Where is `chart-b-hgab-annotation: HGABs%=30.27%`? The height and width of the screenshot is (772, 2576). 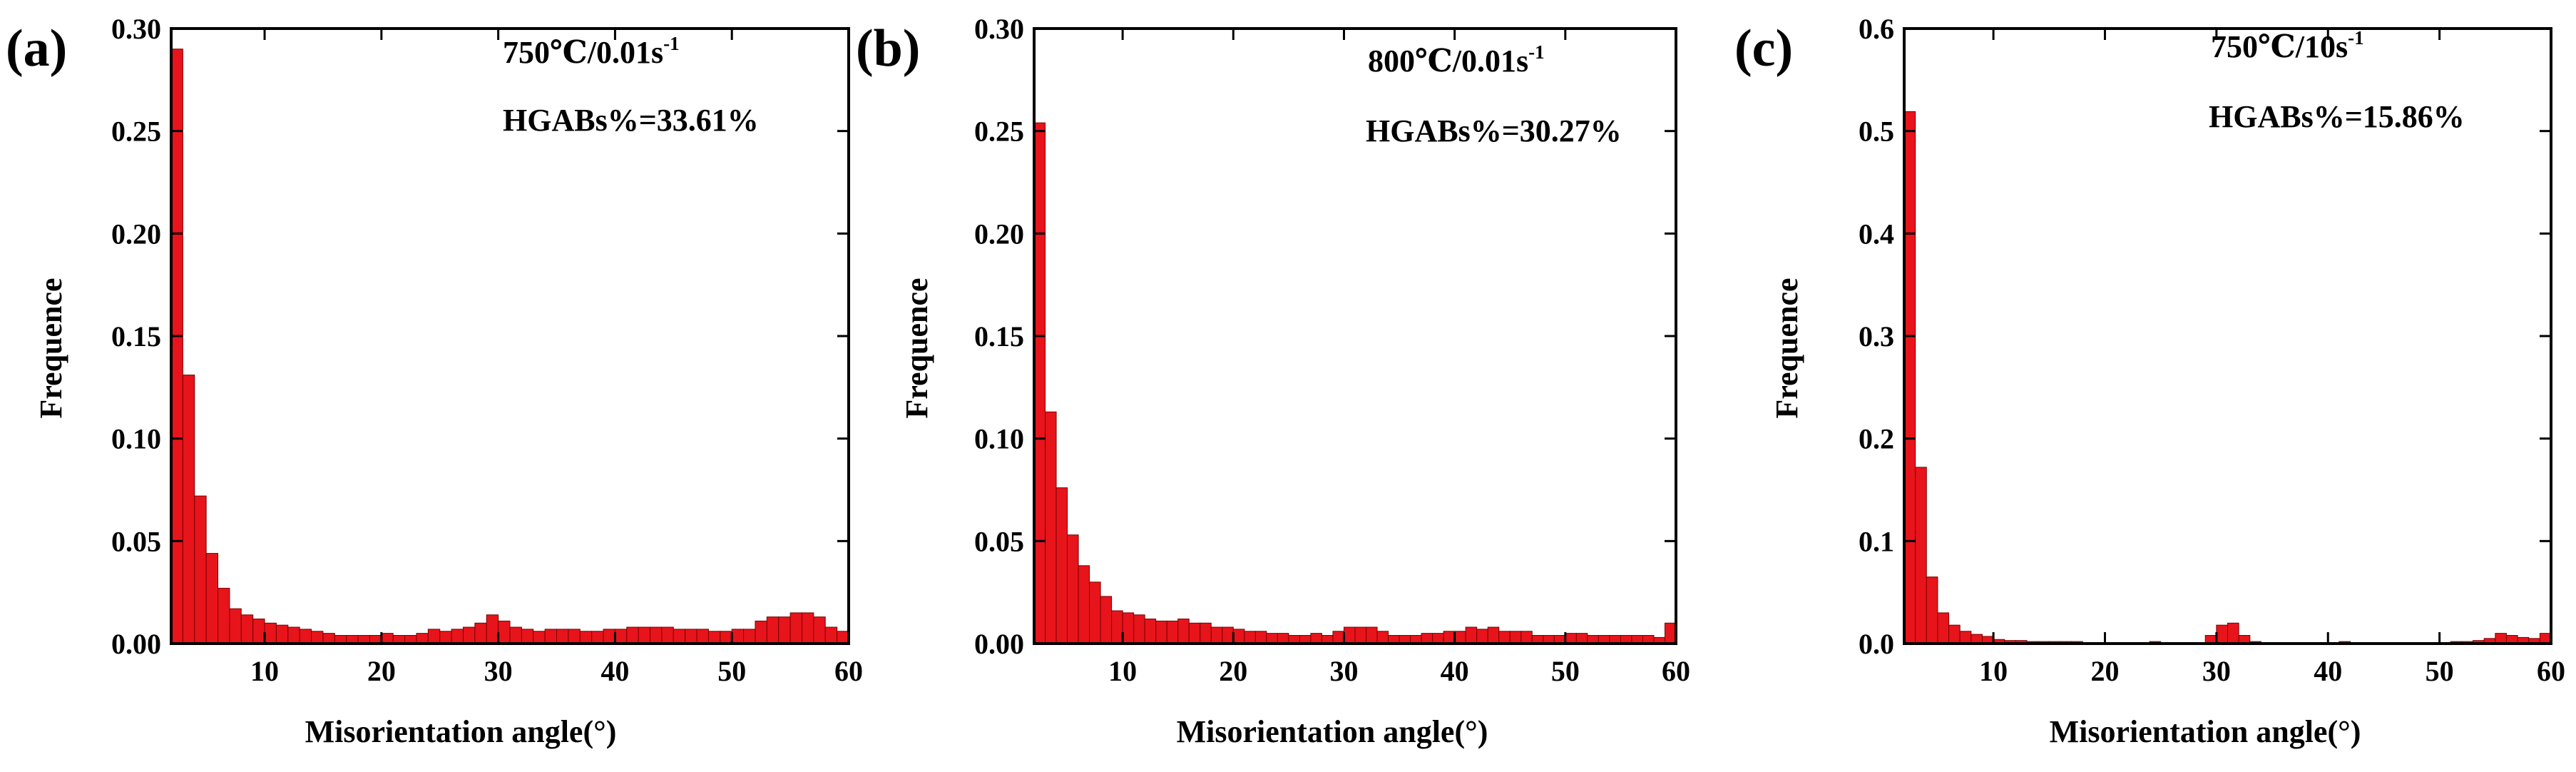 chart-b-hgab-annotation: HGABs%=30.27% is located at coordinates (1494, 130).